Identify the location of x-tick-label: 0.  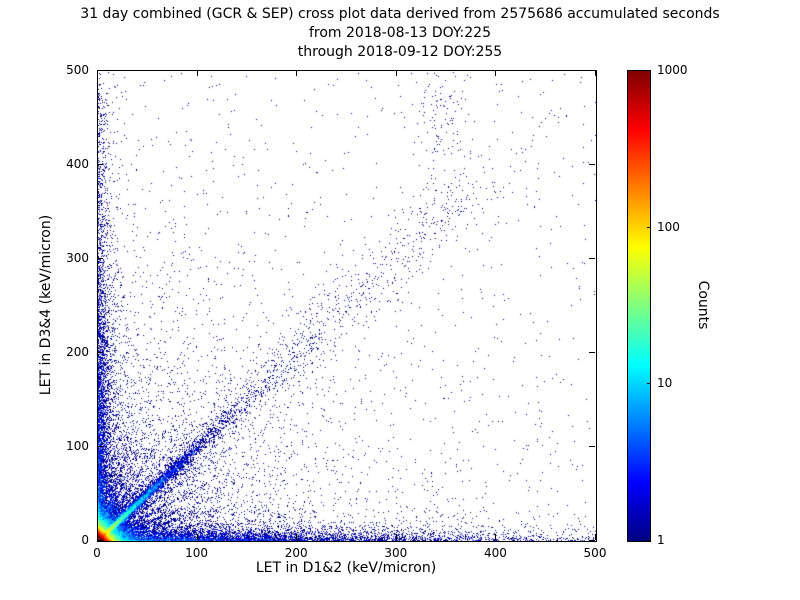
(97, 553).